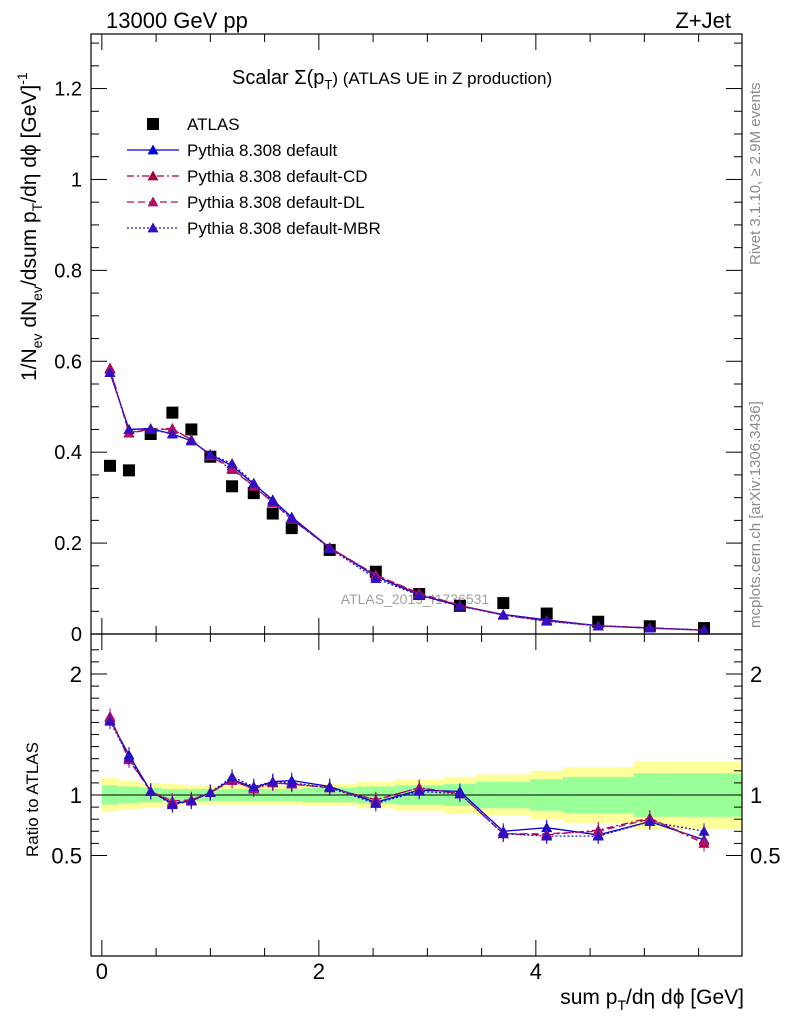 The height and width of the screenshot is (1024, 786). What do you see at coordinates (276, 202) in the screenshot?
I see `legend-label: Pythia 8.308 default-DL` at bounding box center [276, 202].